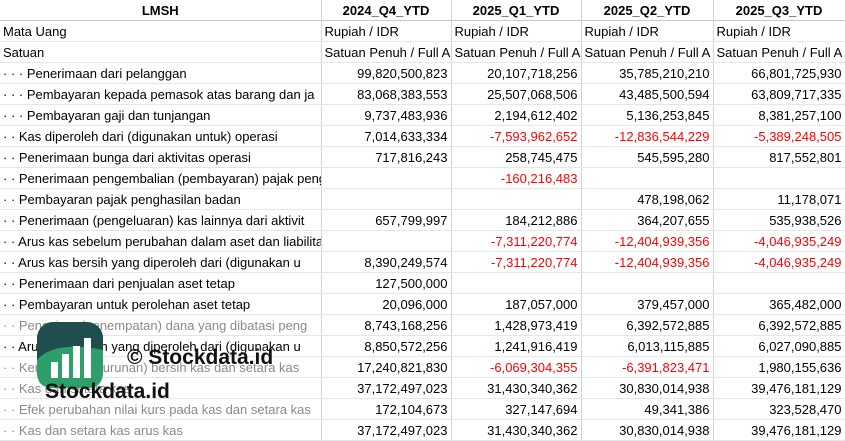 The width and height of the screenshot is (845, 441). What do you see at coordinates (647, 10) in the screenshot?
I see `column-header: 2025_Q2_YTD` at bounding box center [647, 10].